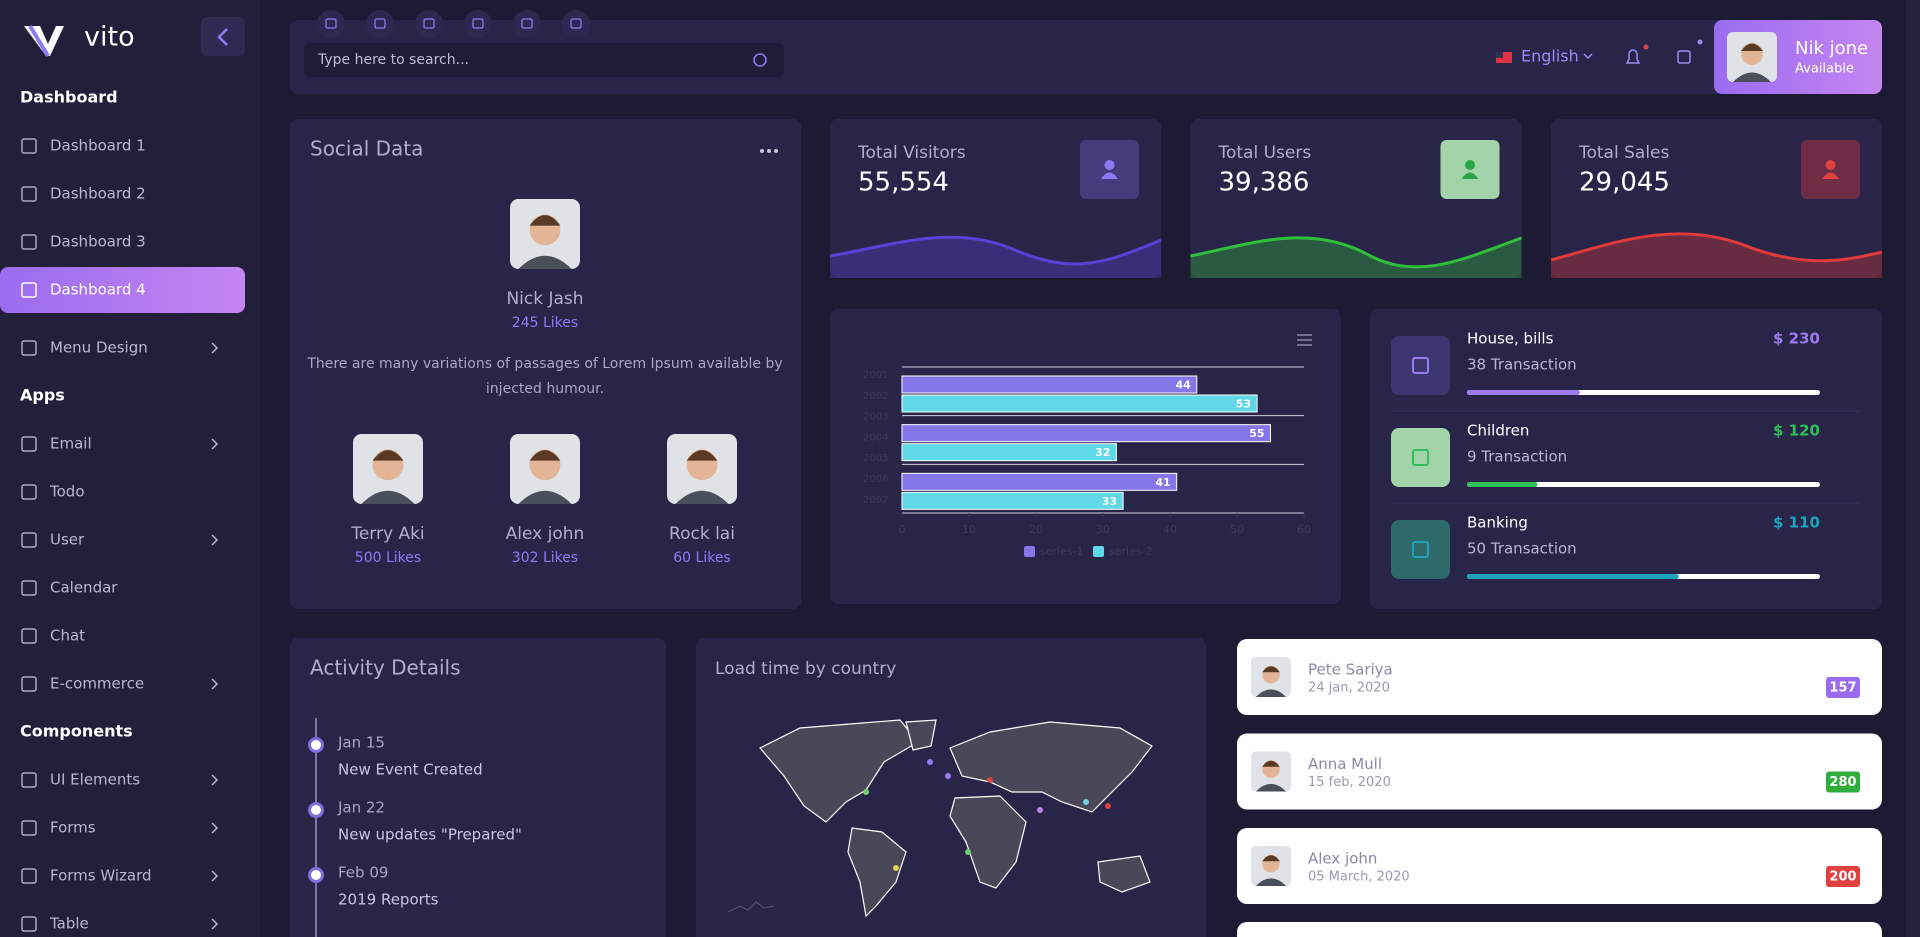 The width and height of the screenshot is (1920, 937). What do you see at coordinates (387, 534) in the screenshot?
I see `person-name: Terry Aki` at bounding box center [387, 534].